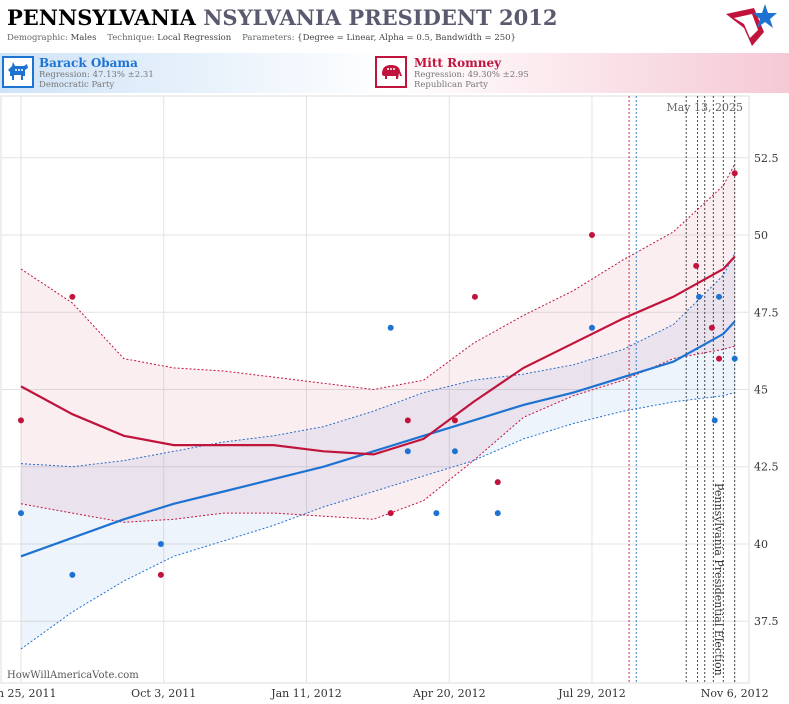 The image size is (789, 704). What do you see at coordinates (766, 621) in the screenshot?
I see `y-tick-label: 37.5` at bounding box center [766, 621].